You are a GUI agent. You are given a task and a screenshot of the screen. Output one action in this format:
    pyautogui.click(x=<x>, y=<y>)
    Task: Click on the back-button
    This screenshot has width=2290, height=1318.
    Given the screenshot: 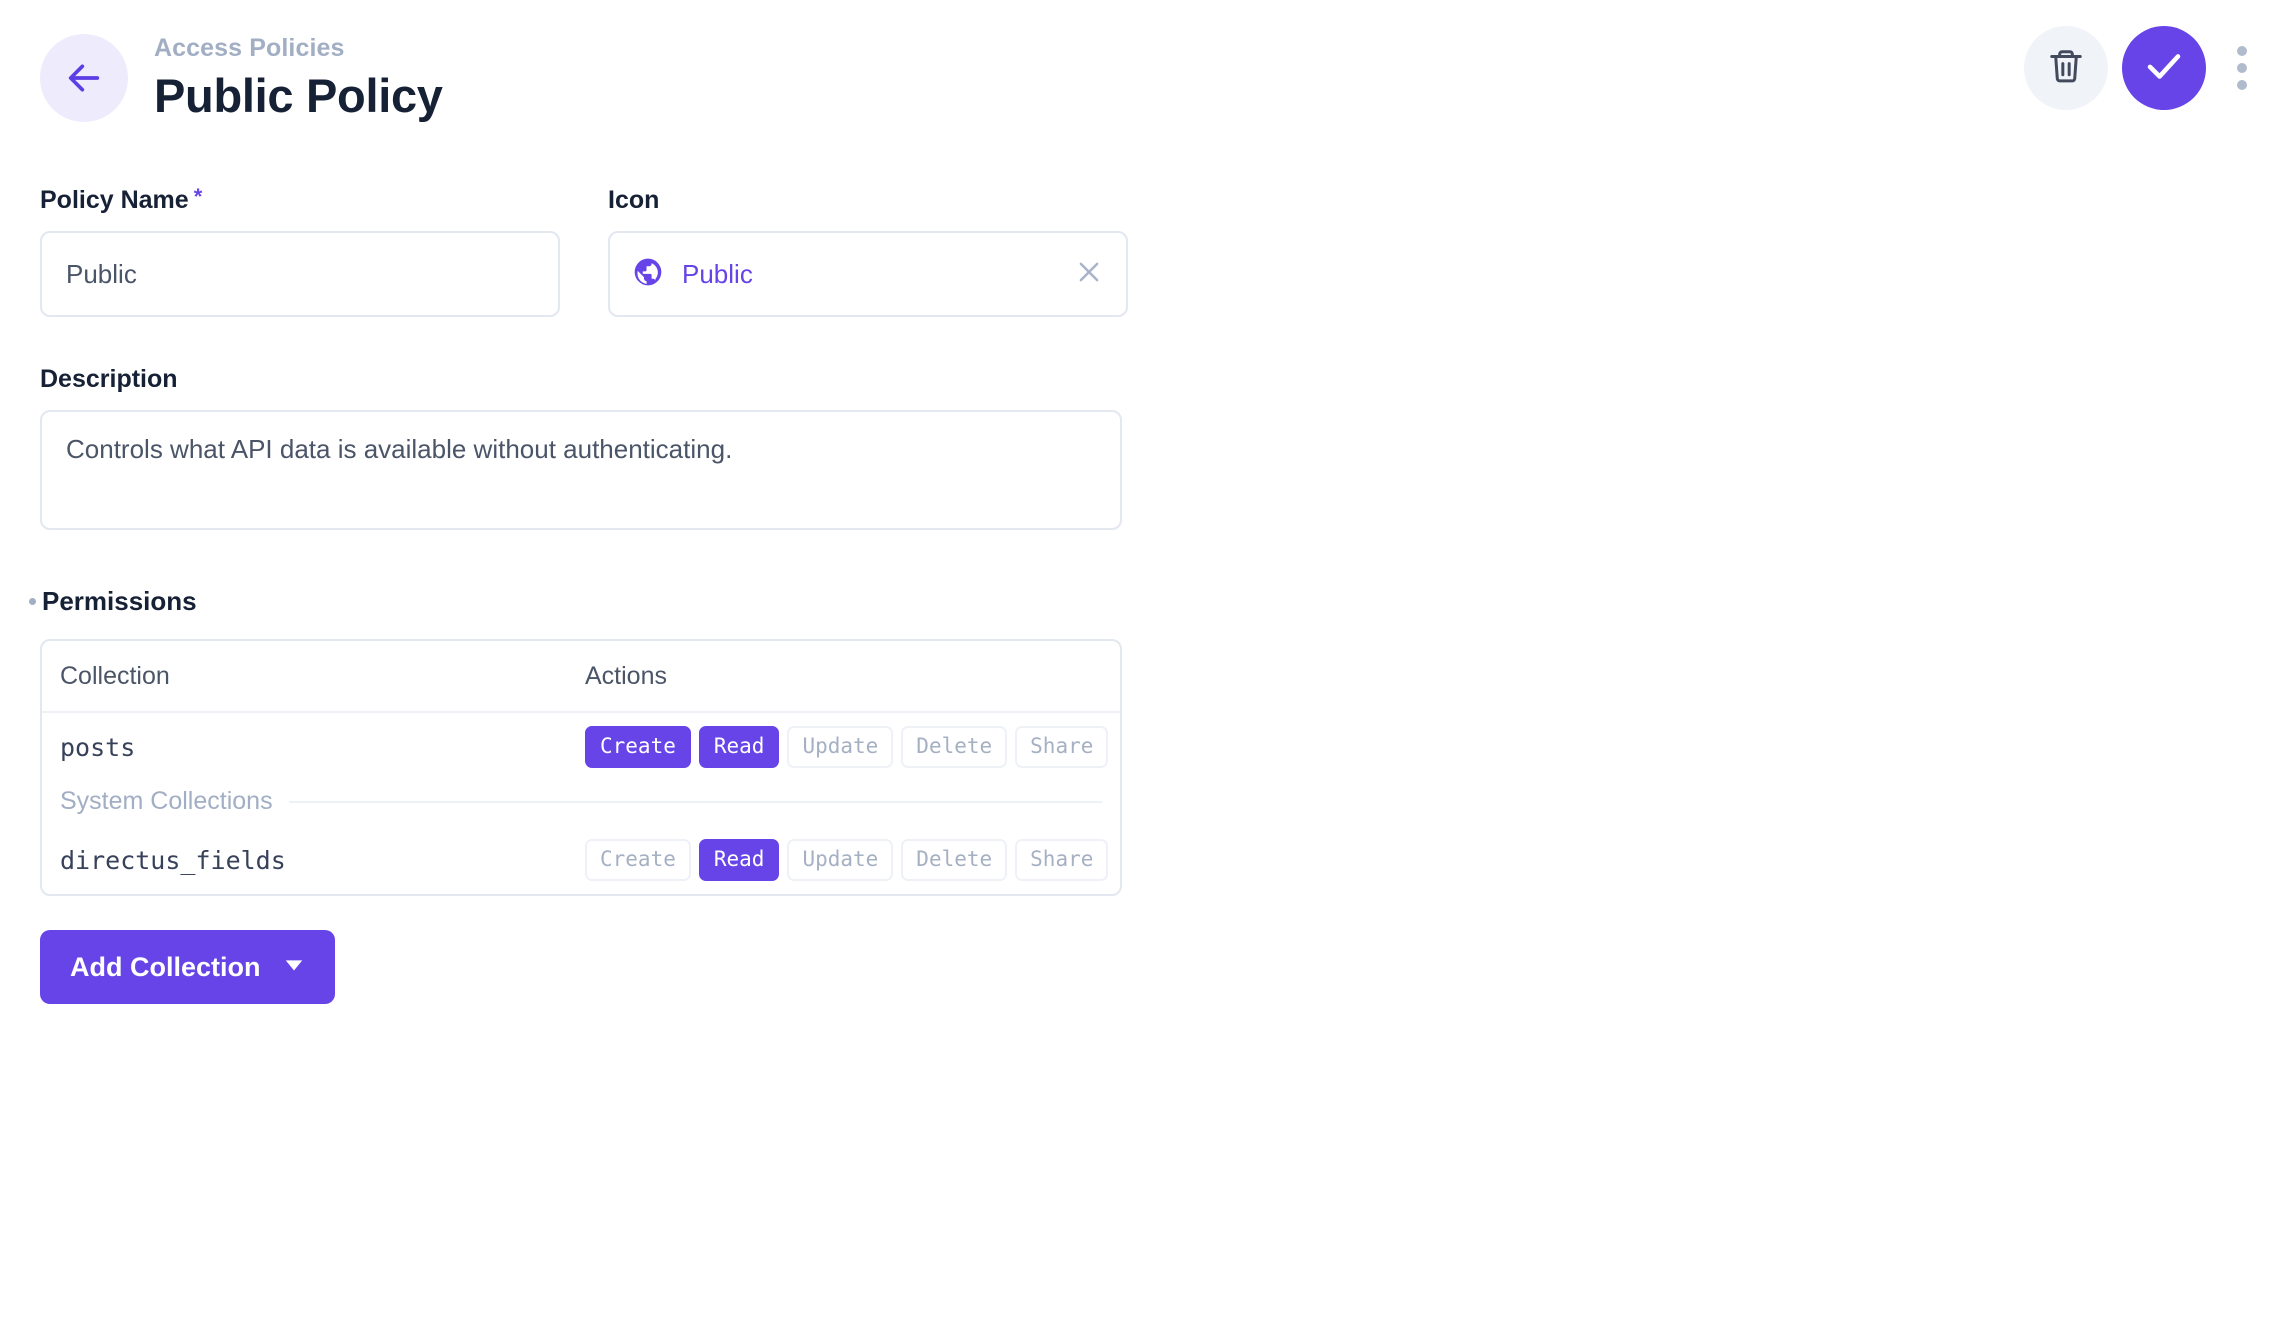 What is the action you would take?
    pyautogui.click(x=84, y=78)
    